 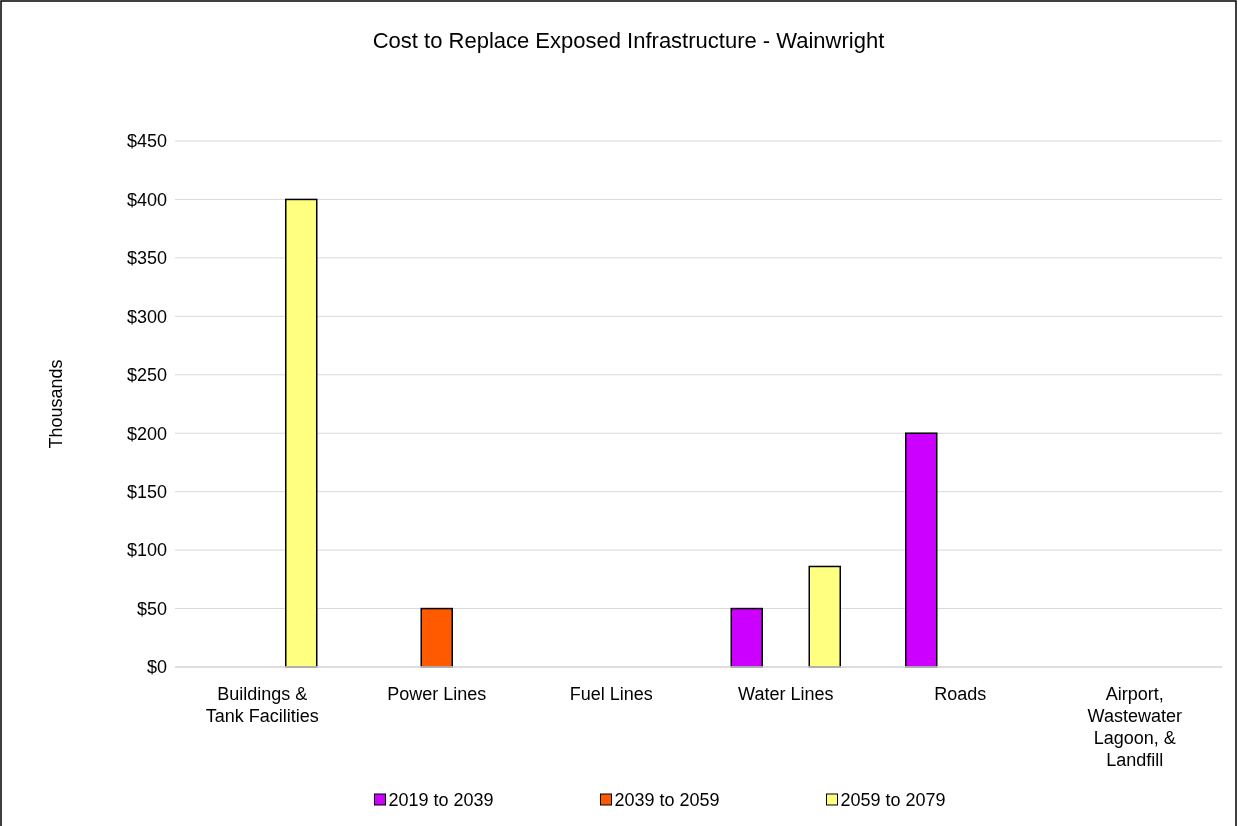 I want to click on x-tick-label: Water Lines, so click(x=786, y=694).